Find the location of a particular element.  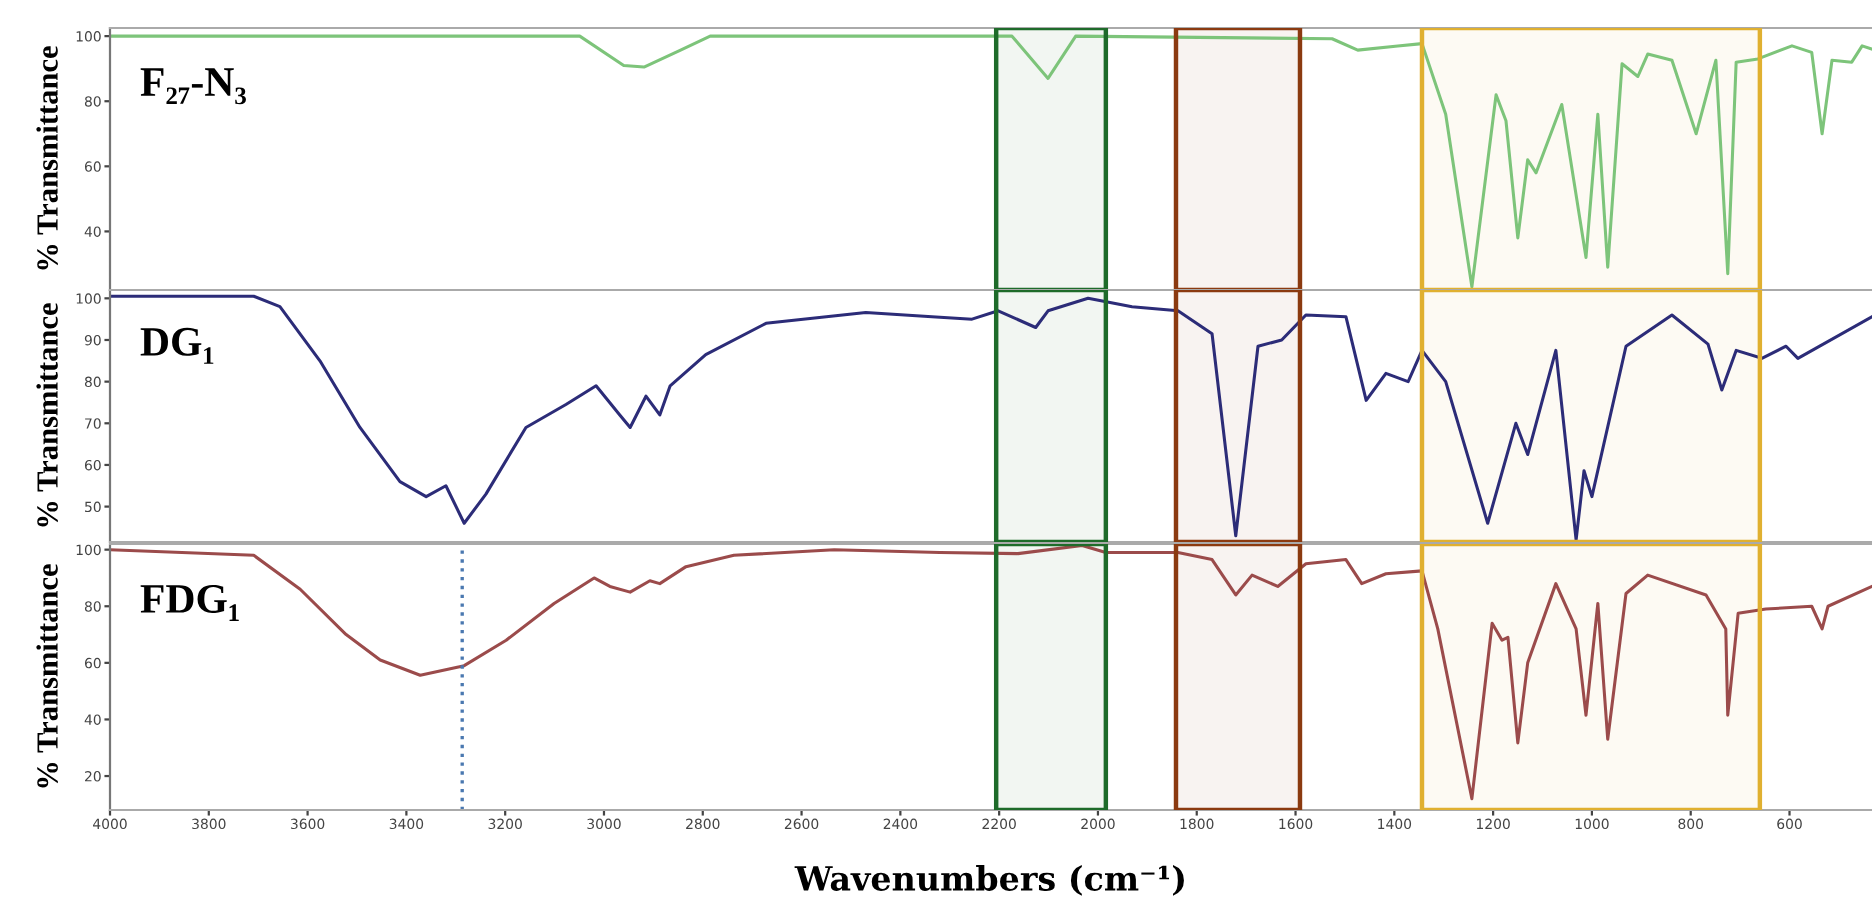

text: F₂₇-N₃ is located at coordinates (193, 86).